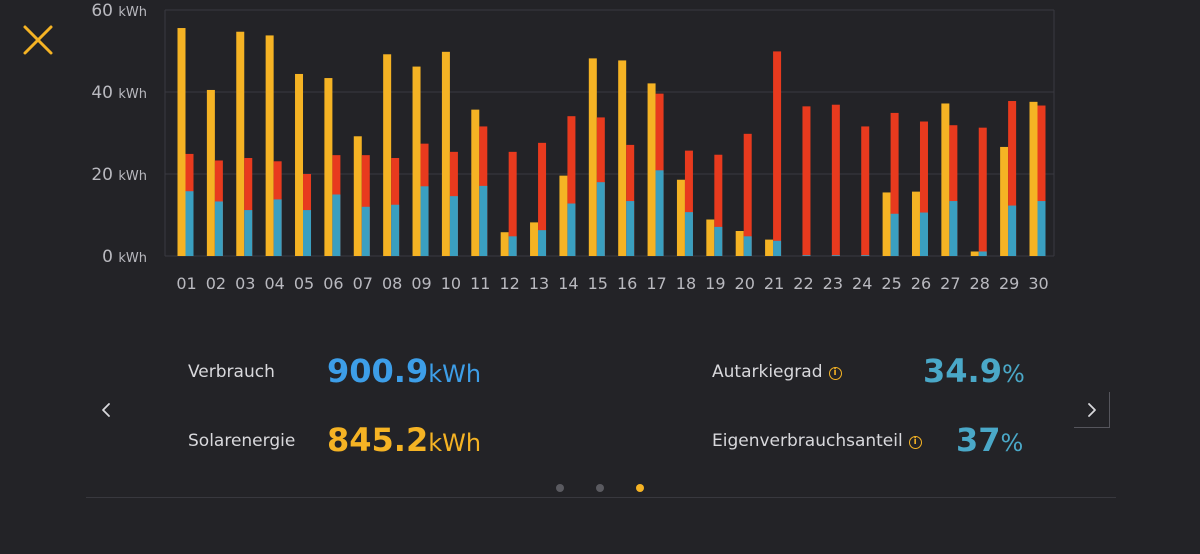 This screenshot has width=1200, height=554. Describe the element at coordinates (777, 372) in the screenshot. I see `autarkie-label: Autarkiegrad i` at that location.